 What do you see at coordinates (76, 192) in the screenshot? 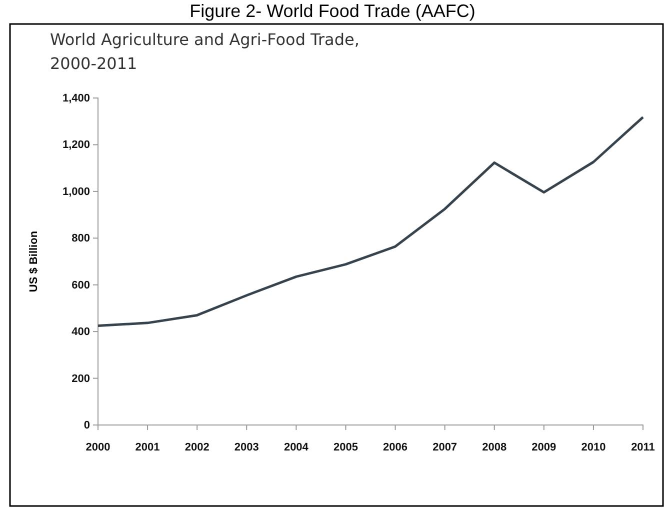
I see `y-tick-label: 1,000` at bounding box center [76, 192].